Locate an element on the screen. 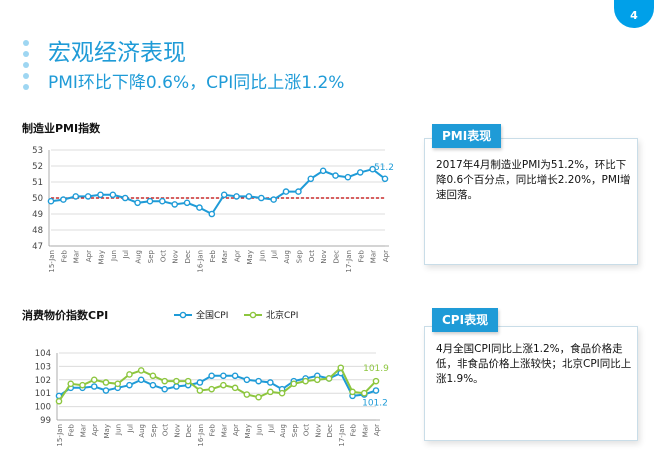 Image resolution: width=660 pixels, height=467 pixels. pmi-panel is located at coordinates (531, 201).